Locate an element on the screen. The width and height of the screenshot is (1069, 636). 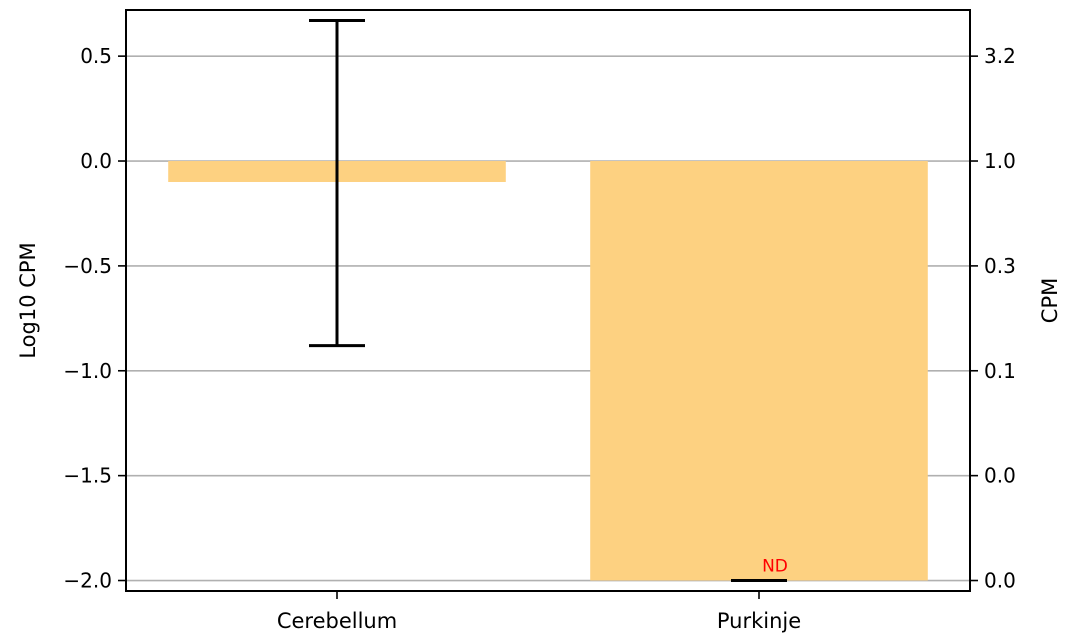
y-tick-label: −0.5 is located at coordinates (87, 266).